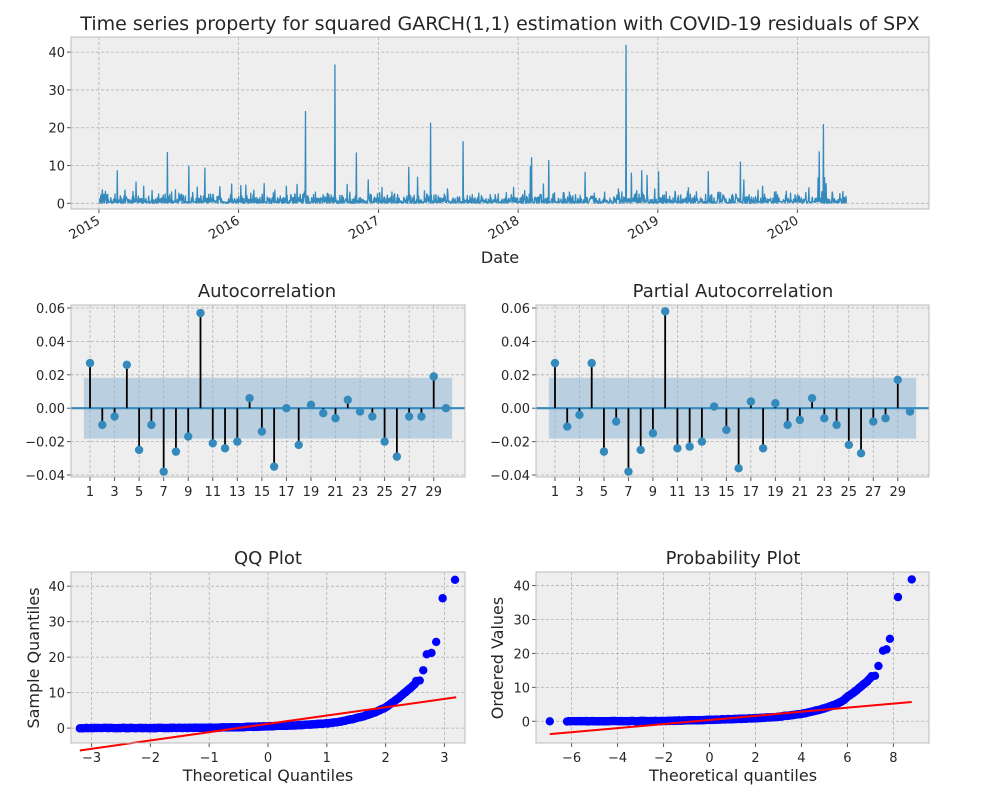 The width and height of the screenshot is (1000, 800). What do you see at coordinates (709, 758) in the screenshot?
I see `x-tick-label: 0` at bounding box center [709, 758].